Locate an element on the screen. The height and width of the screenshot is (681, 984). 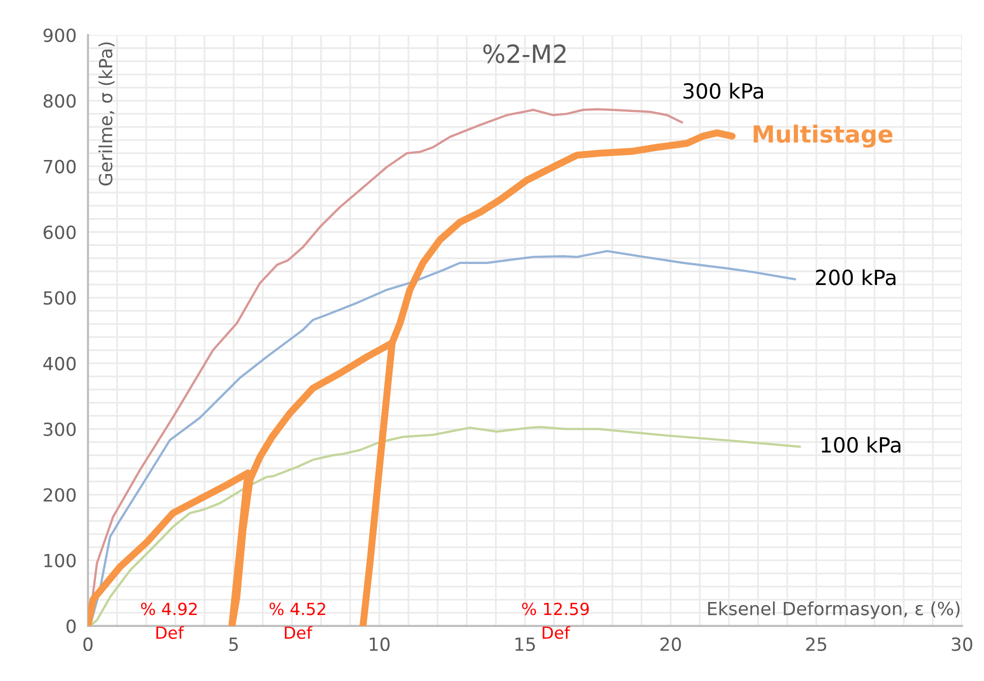
x-tick-label: 25 is located at coordinates (816, 644).